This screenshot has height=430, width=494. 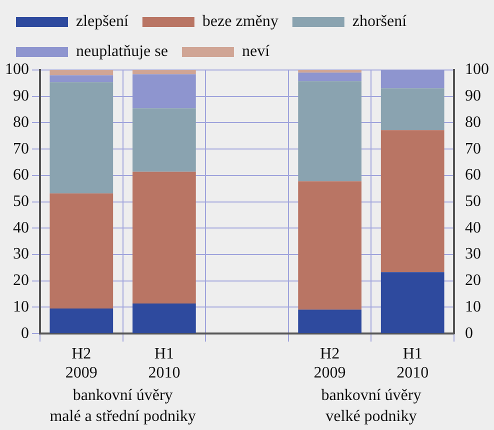 What do you see at coordinates (17, 69) in the screenshot?
I see `y-tick-label: 100` at bounding box center [17, 69].